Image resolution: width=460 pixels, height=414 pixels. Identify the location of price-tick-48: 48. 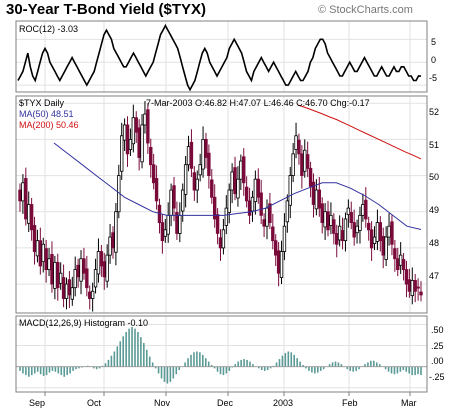
(434, 243).